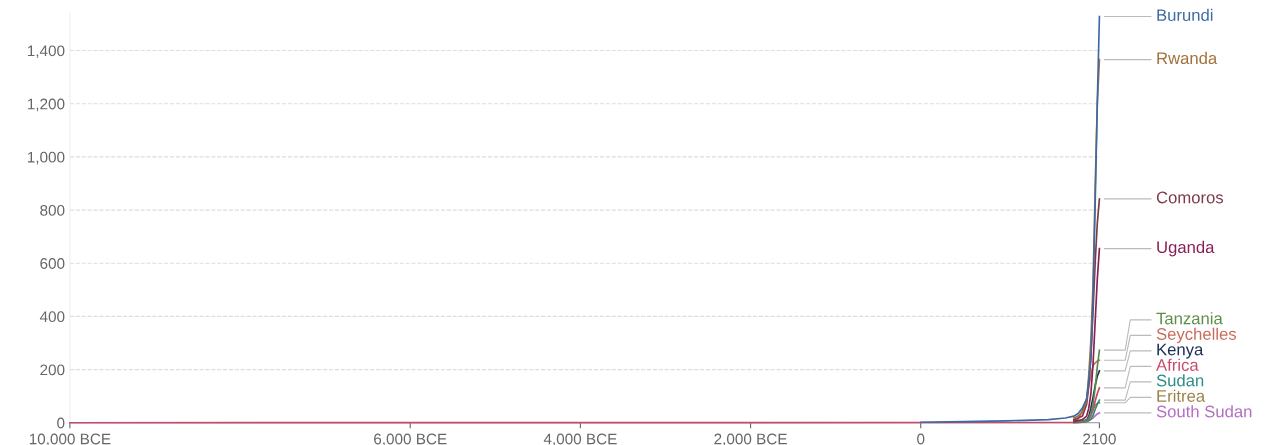  I want to click on text: Kenya, so click(1180, 351).